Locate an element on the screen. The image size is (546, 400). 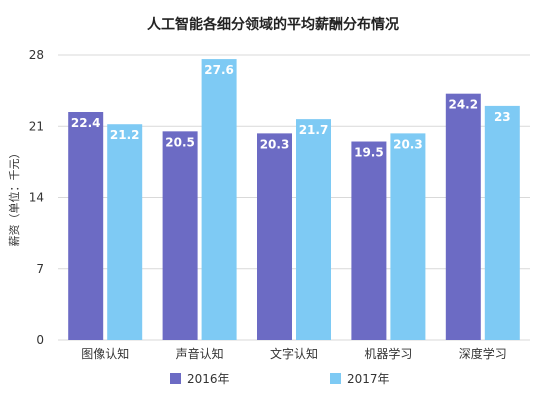
bar-value-label: 19.5 is located at coordinates (369, 153).